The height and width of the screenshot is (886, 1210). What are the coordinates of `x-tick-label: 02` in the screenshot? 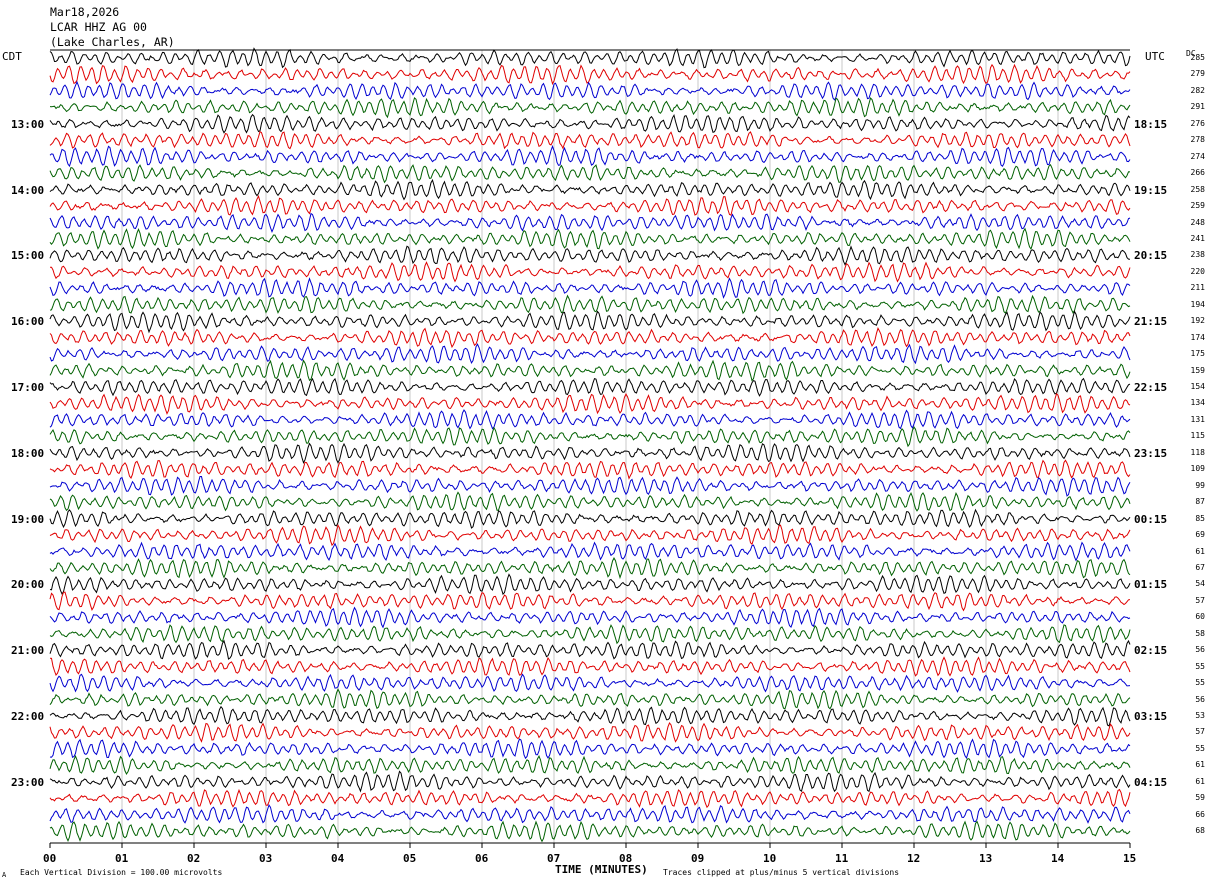 It's located at (194, 858).